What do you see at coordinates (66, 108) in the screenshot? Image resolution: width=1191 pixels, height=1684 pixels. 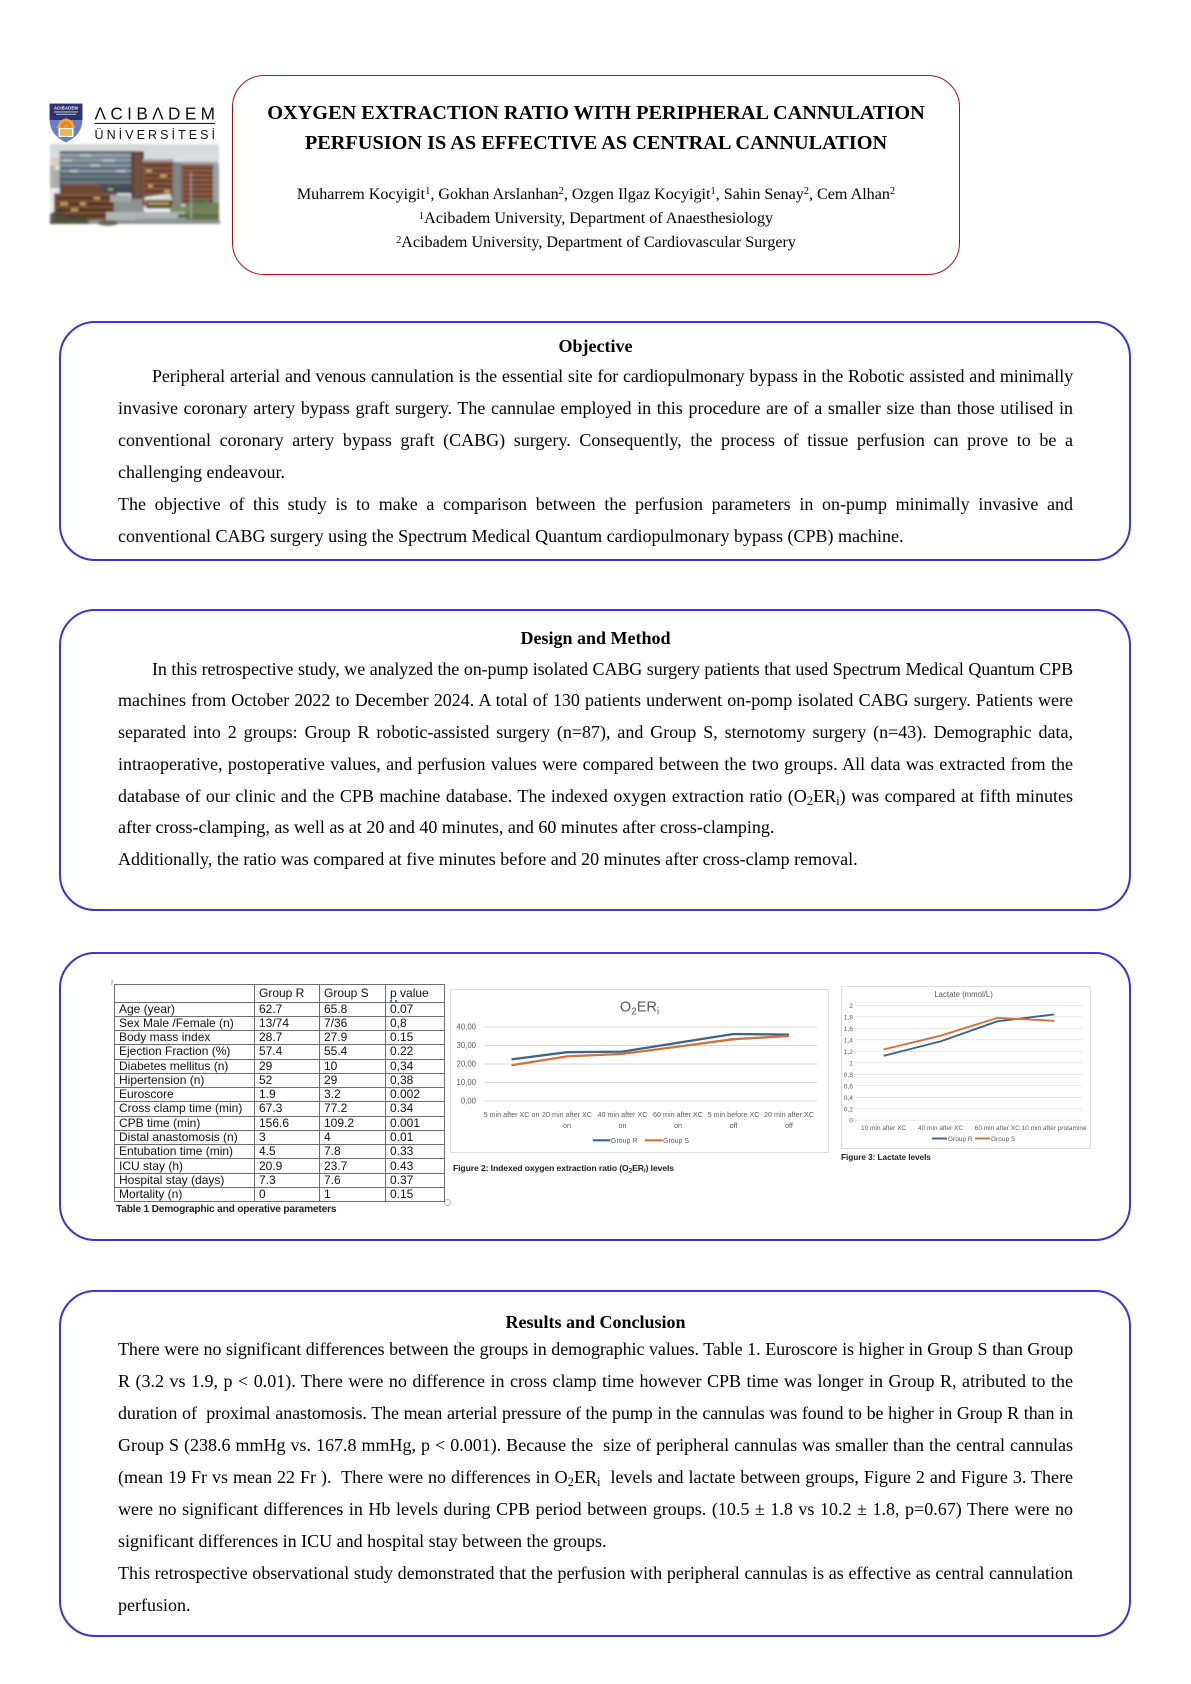 I see `svg-text: ACIBADEM` at bounding box center [66, 108].